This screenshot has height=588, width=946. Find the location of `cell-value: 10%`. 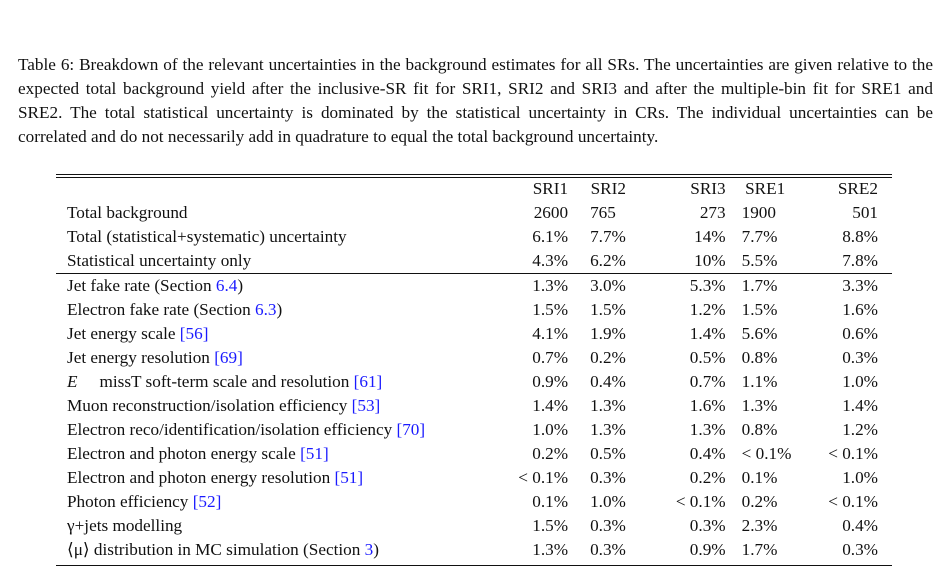

cell-value: 10% is located at coordinates (710, 260).